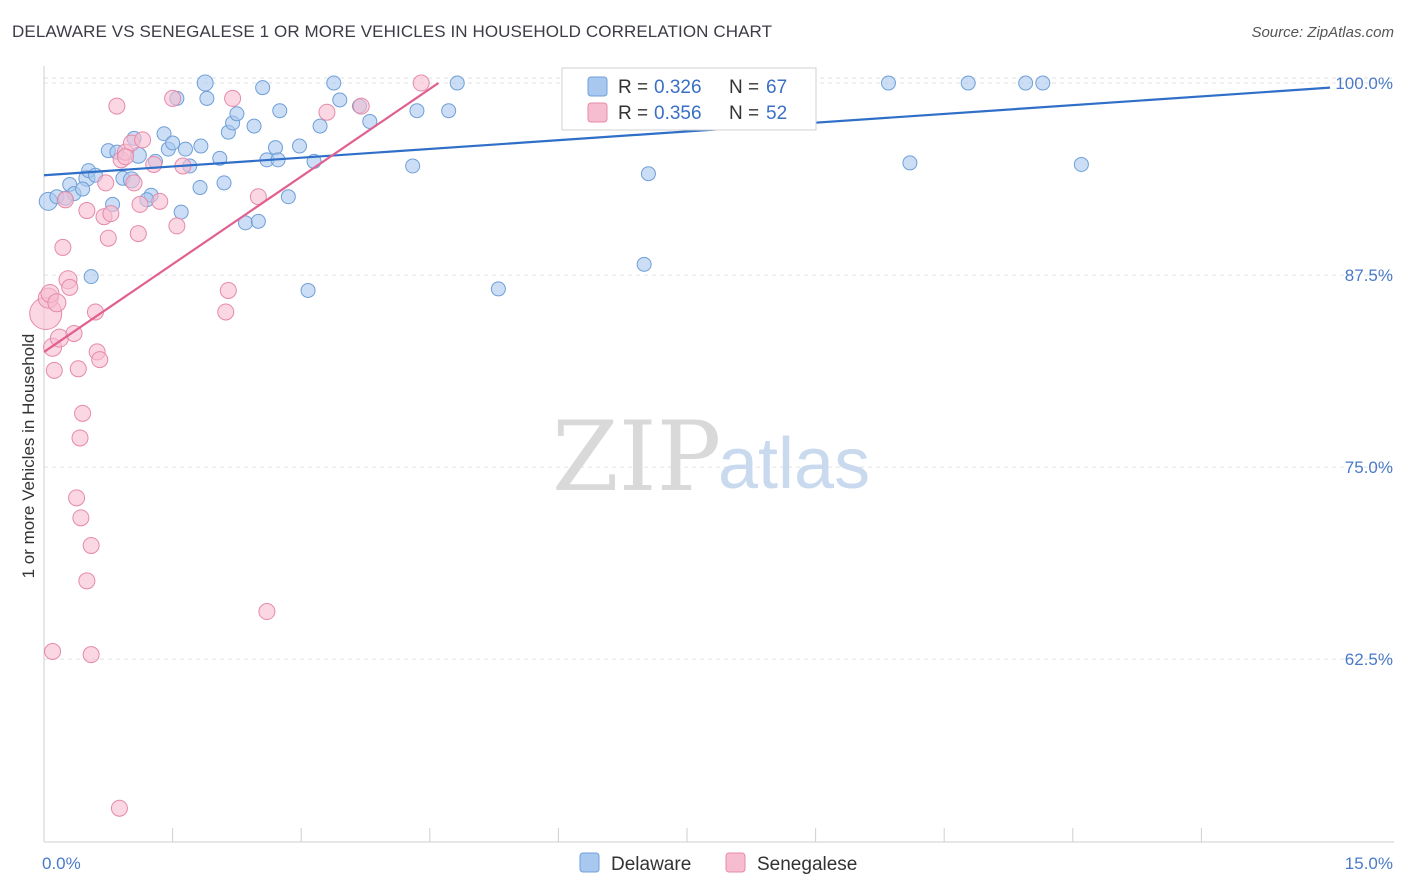 This screenshot has width=1406, height=892. I want to click on y-tick-label: 100.0%, so click(1364, 83).